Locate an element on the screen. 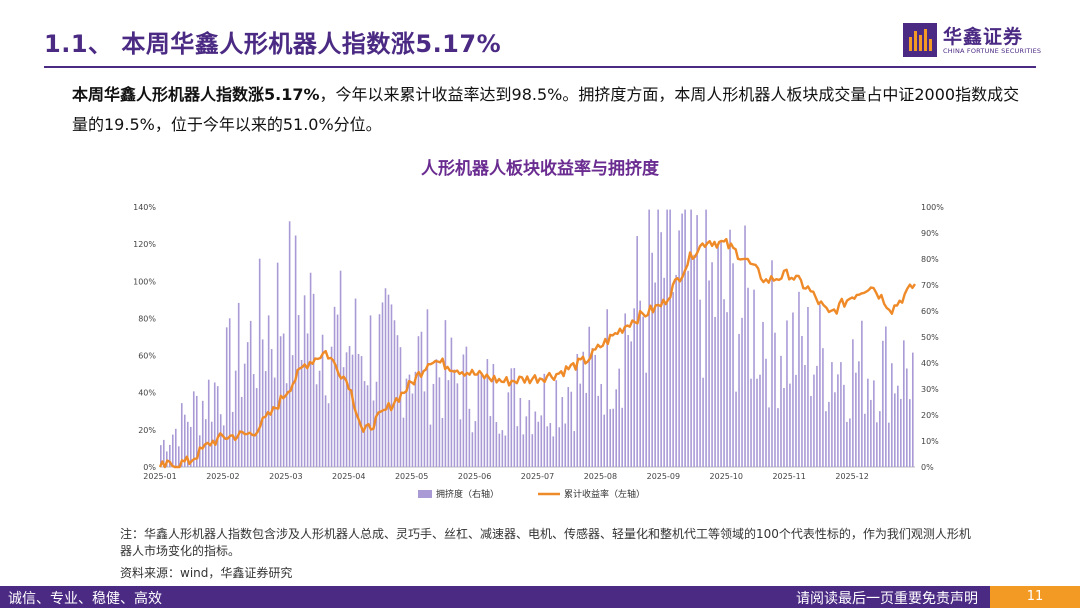 The height and width of the screenshot is (608, 1080). y-right-tick-label: 20% is located at coordinates (930, 415).